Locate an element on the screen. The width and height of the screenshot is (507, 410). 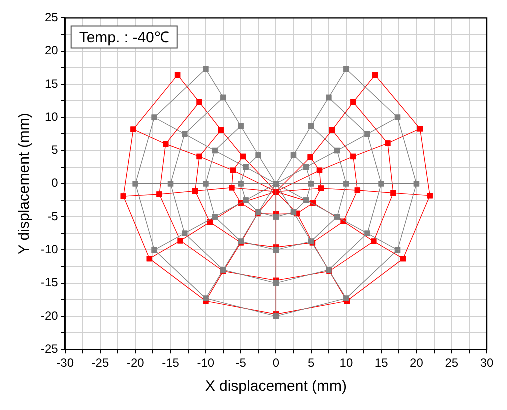
x-tick-label: -20 is located at coordinates (135, 363).